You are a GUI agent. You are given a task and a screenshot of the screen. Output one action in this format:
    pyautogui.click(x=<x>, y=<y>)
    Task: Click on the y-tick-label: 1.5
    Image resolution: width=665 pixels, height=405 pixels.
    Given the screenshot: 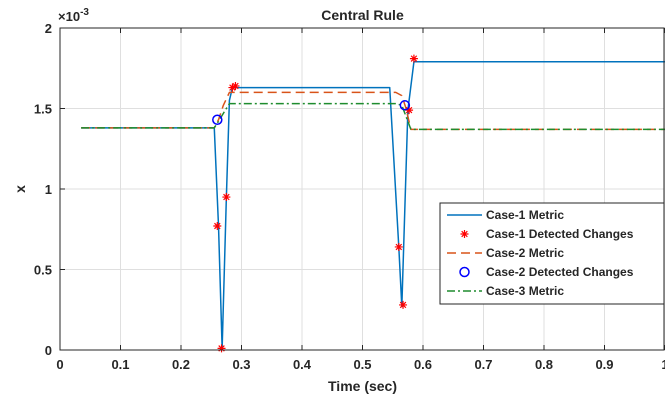 What is the action you would take?
    pyautogui.click(x=43, y=109)
    